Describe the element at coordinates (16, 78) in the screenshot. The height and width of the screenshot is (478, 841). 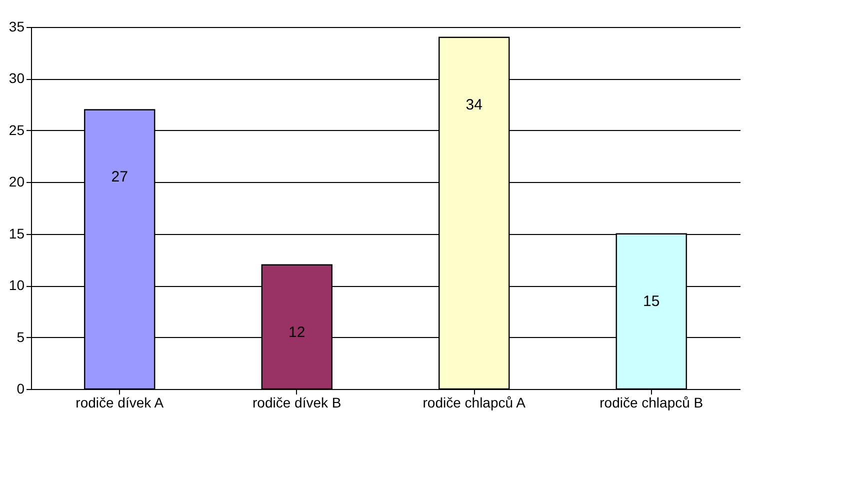
I see `y-tick-label: 30` at that location.